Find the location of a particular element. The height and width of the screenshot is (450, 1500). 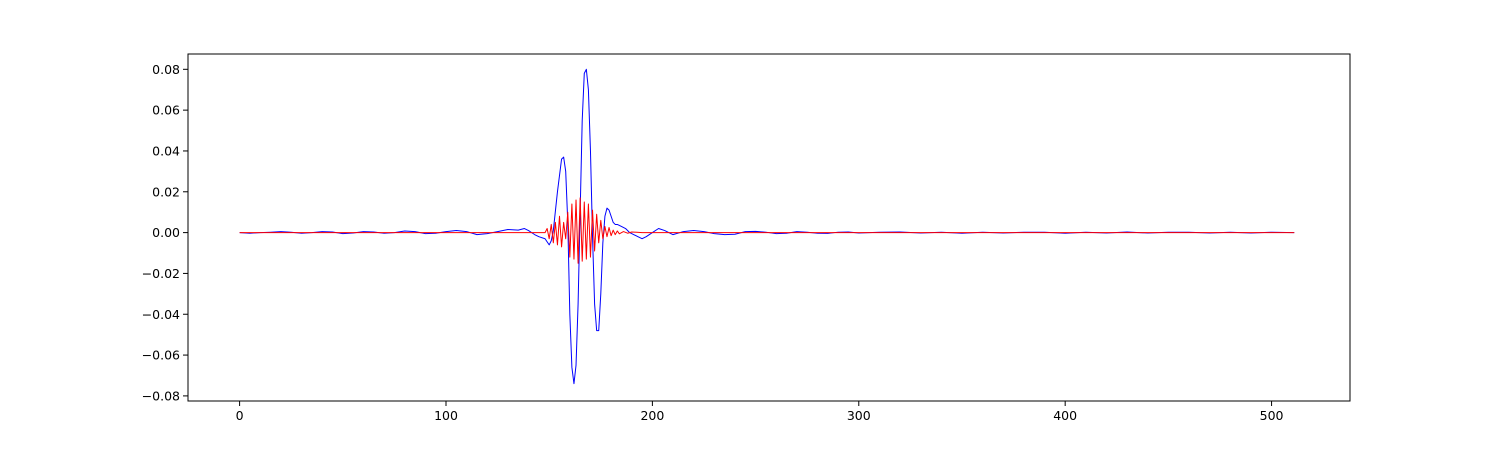

y-tick-label: 0.04 is located at coordinates (166, 150).